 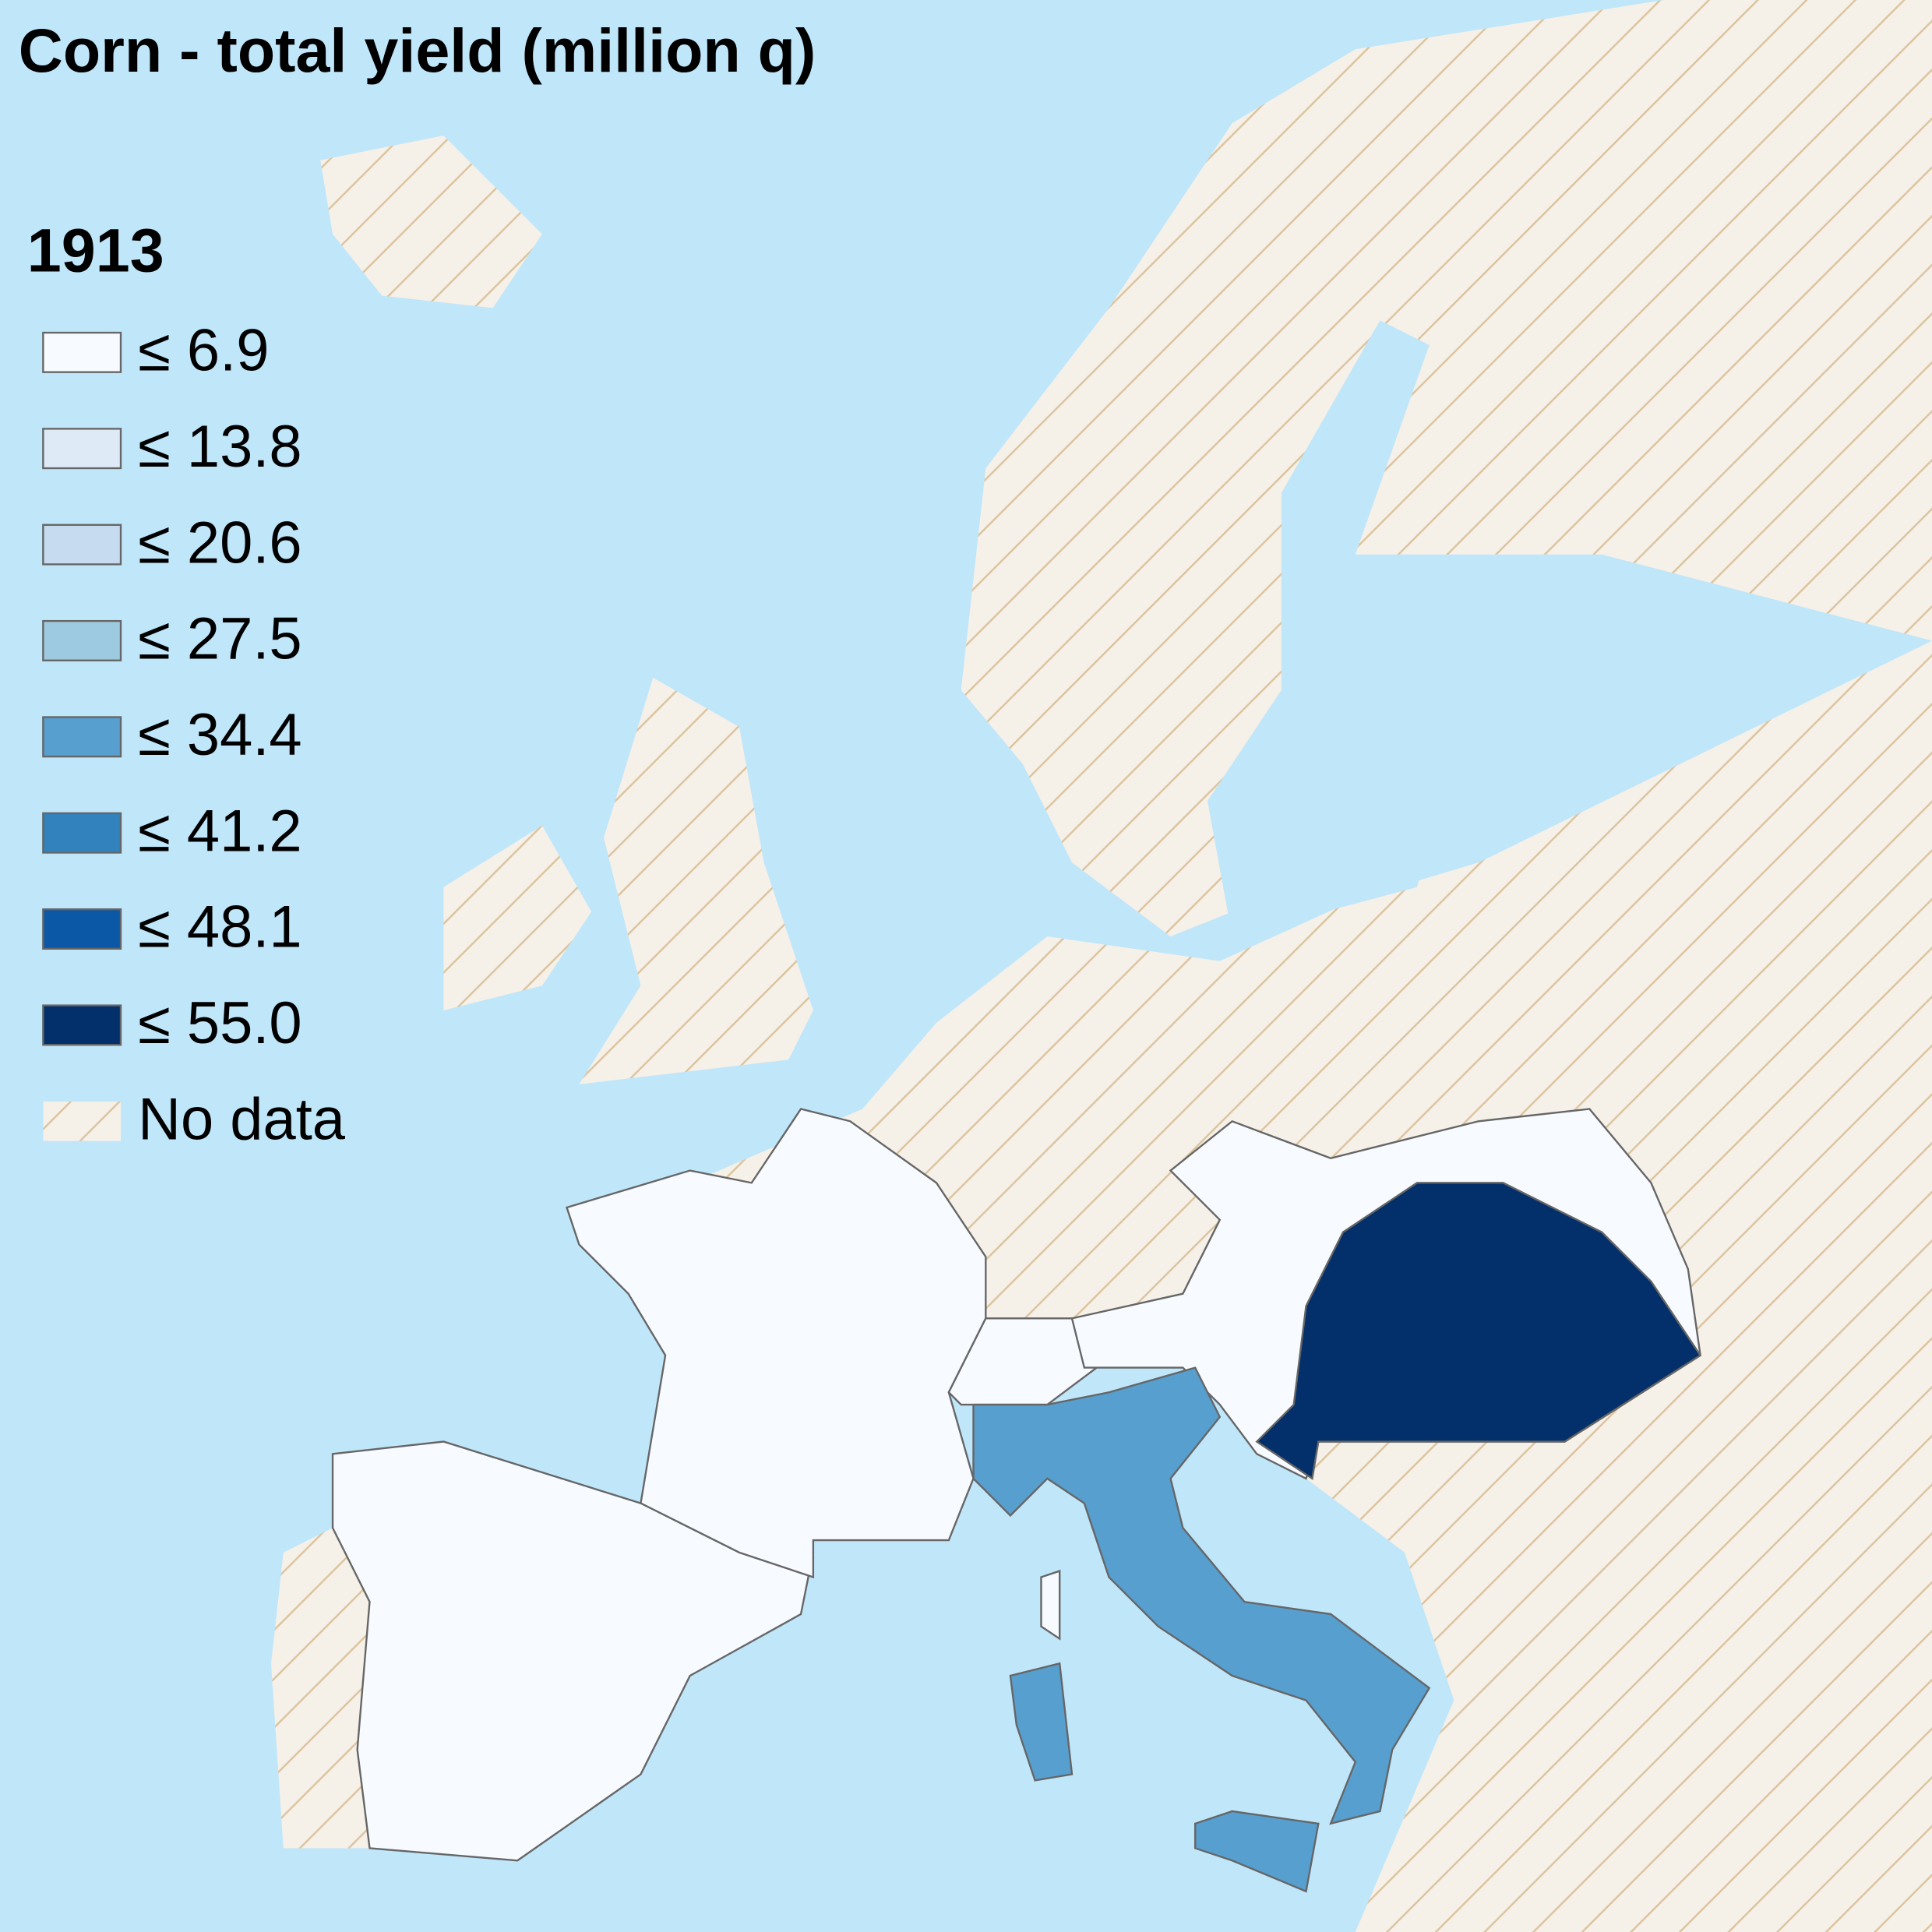 I want to click on legend-label: ≤ 13.8, so click(x=220, y=447).